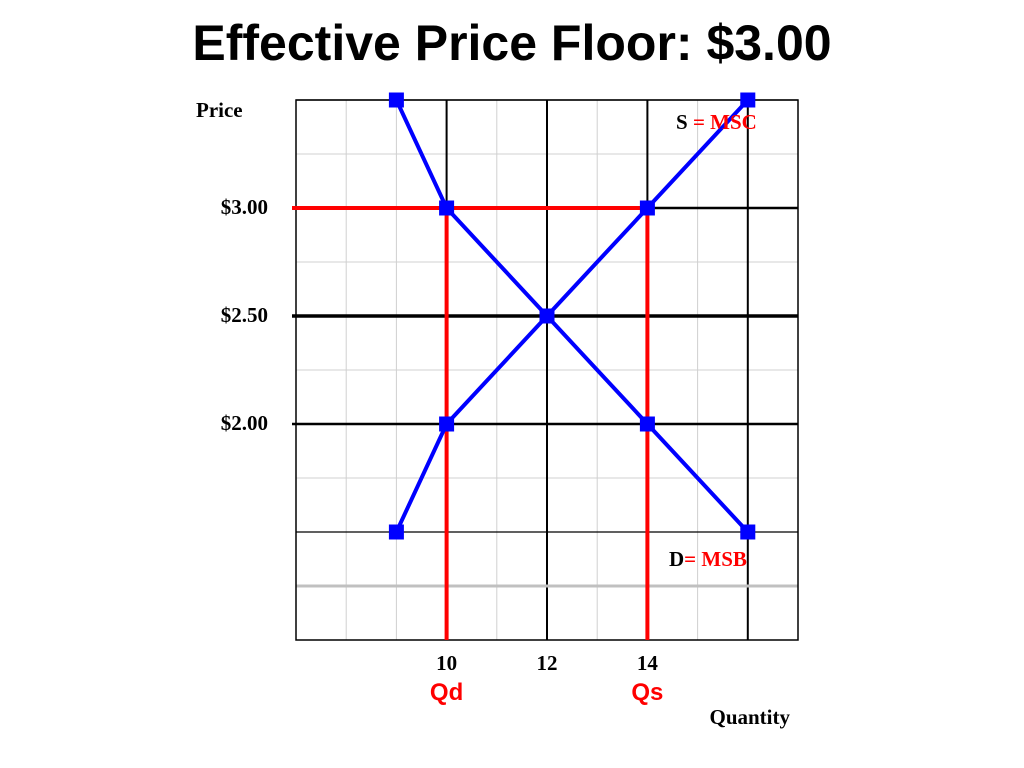  Describe the element at coordinates (512, 43) in the screenshot. I see `slide-title: Effective Price Floor: $3.00` at that location.